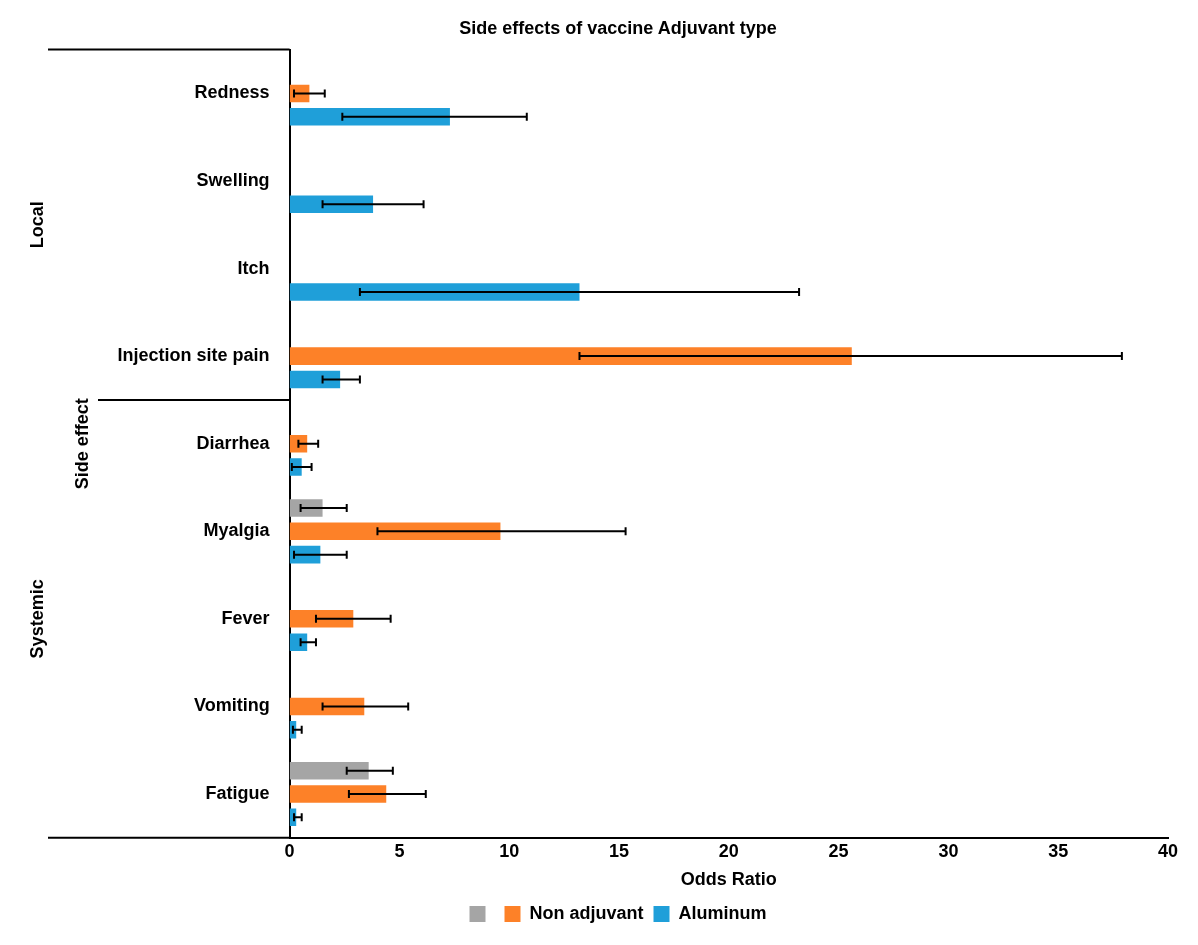 The width and height of the screenshot is (1198, 945). I want to click on y-tick-label: Myalgia, so click(237, 530).